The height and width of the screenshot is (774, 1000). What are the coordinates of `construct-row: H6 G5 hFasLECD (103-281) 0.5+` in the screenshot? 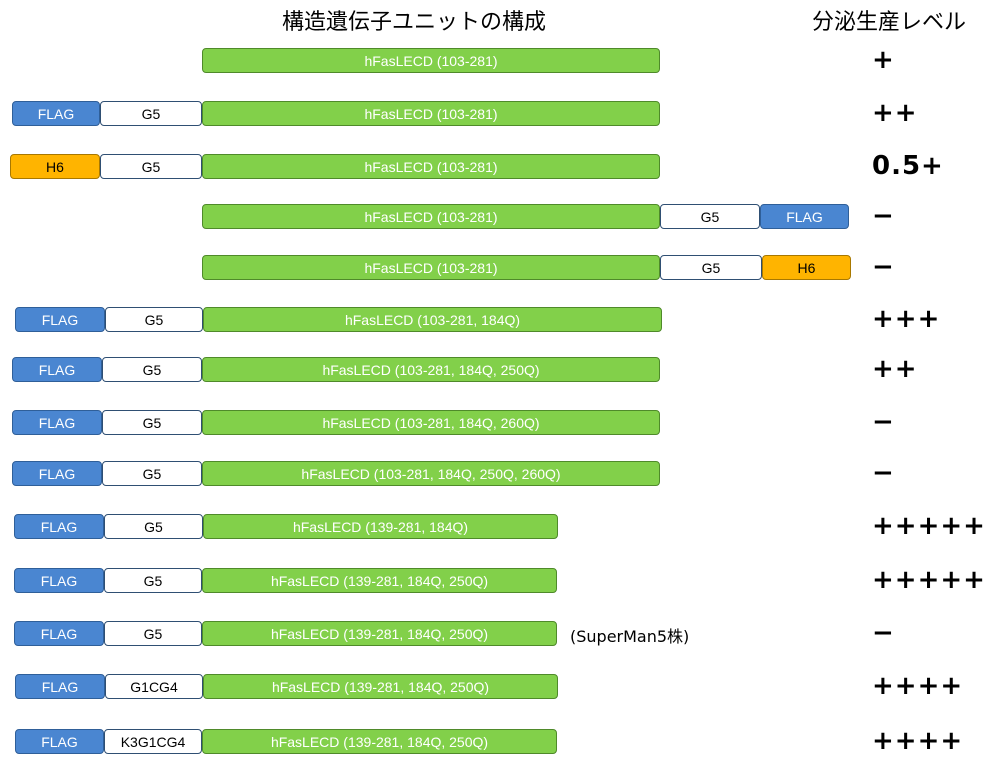 It's located at (500, 166).